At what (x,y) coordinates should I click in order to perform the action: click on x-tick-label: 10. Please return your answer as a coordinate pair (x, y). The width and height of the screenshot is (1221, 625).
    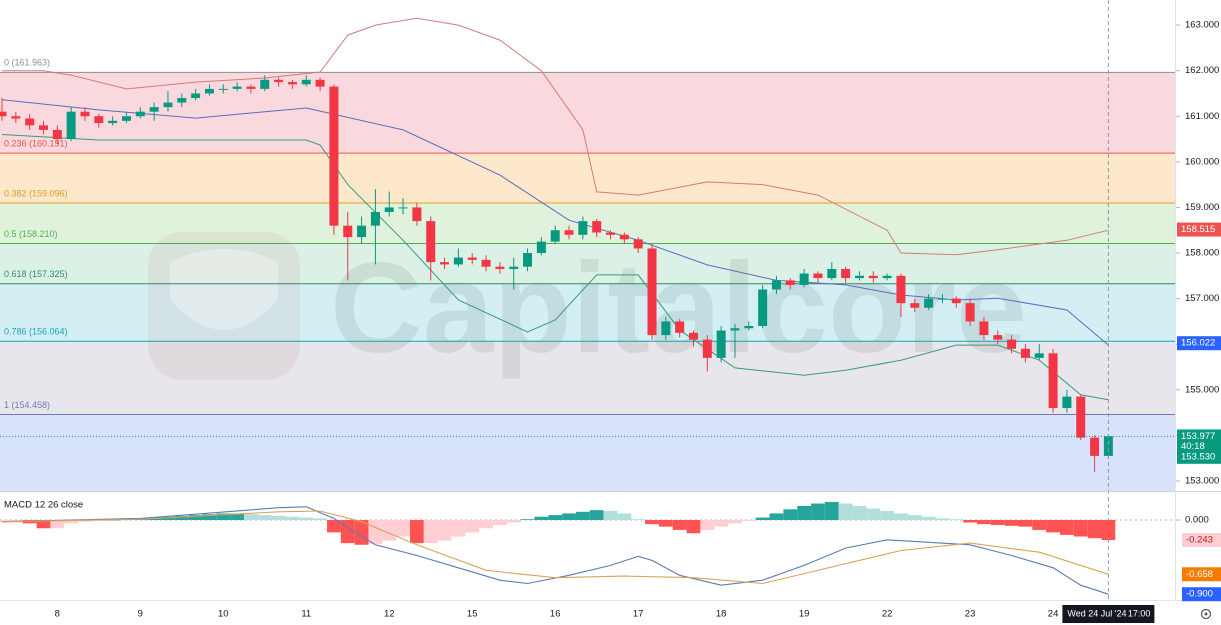
    Looking at the image, I should click on (223, 614).